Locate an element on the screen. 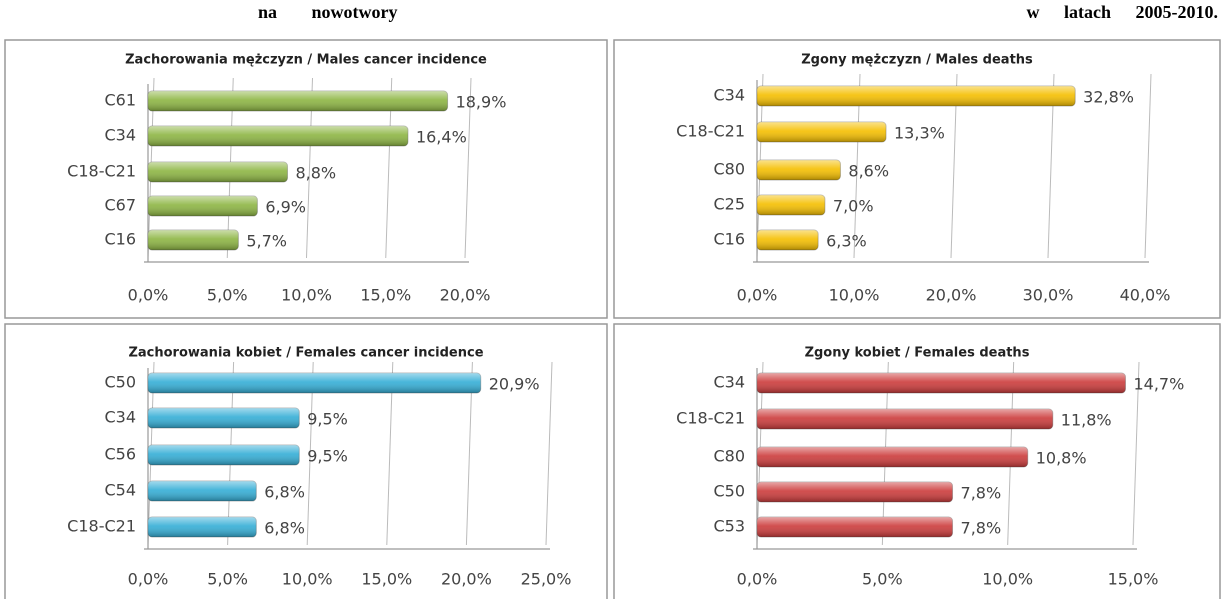  value-label: 32,8% is located at coordinates (1108, 97).